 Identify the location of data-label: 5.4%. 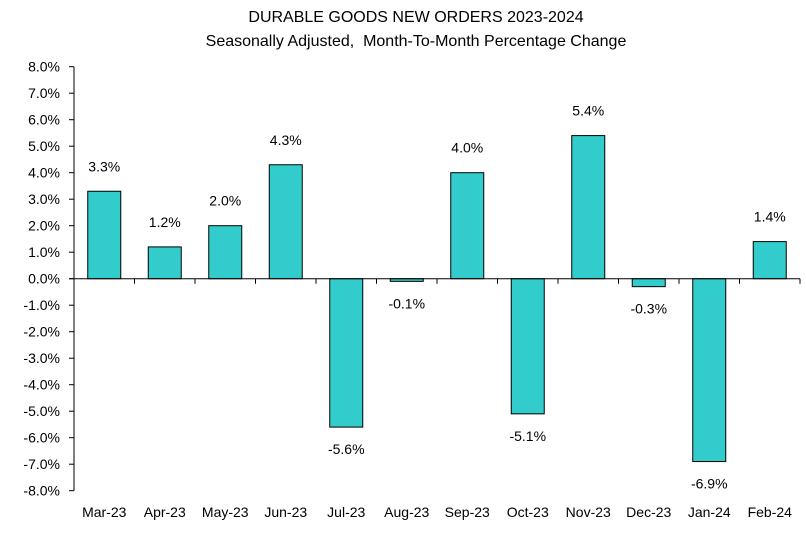
(588, 111).